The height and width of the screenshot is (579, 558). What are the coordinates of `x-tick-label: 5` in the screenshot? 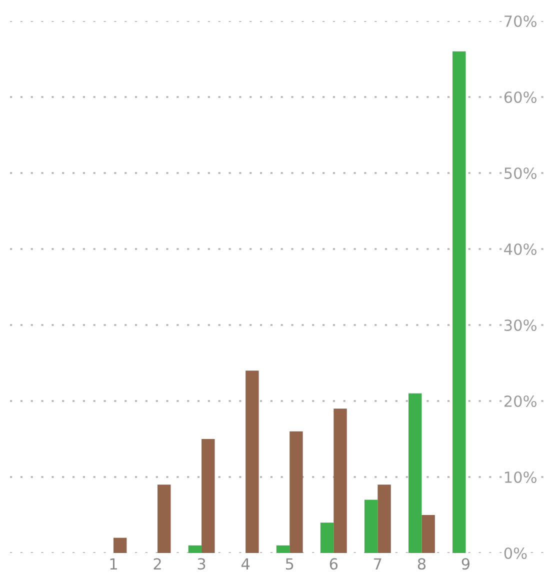 It's located at (290, 564).